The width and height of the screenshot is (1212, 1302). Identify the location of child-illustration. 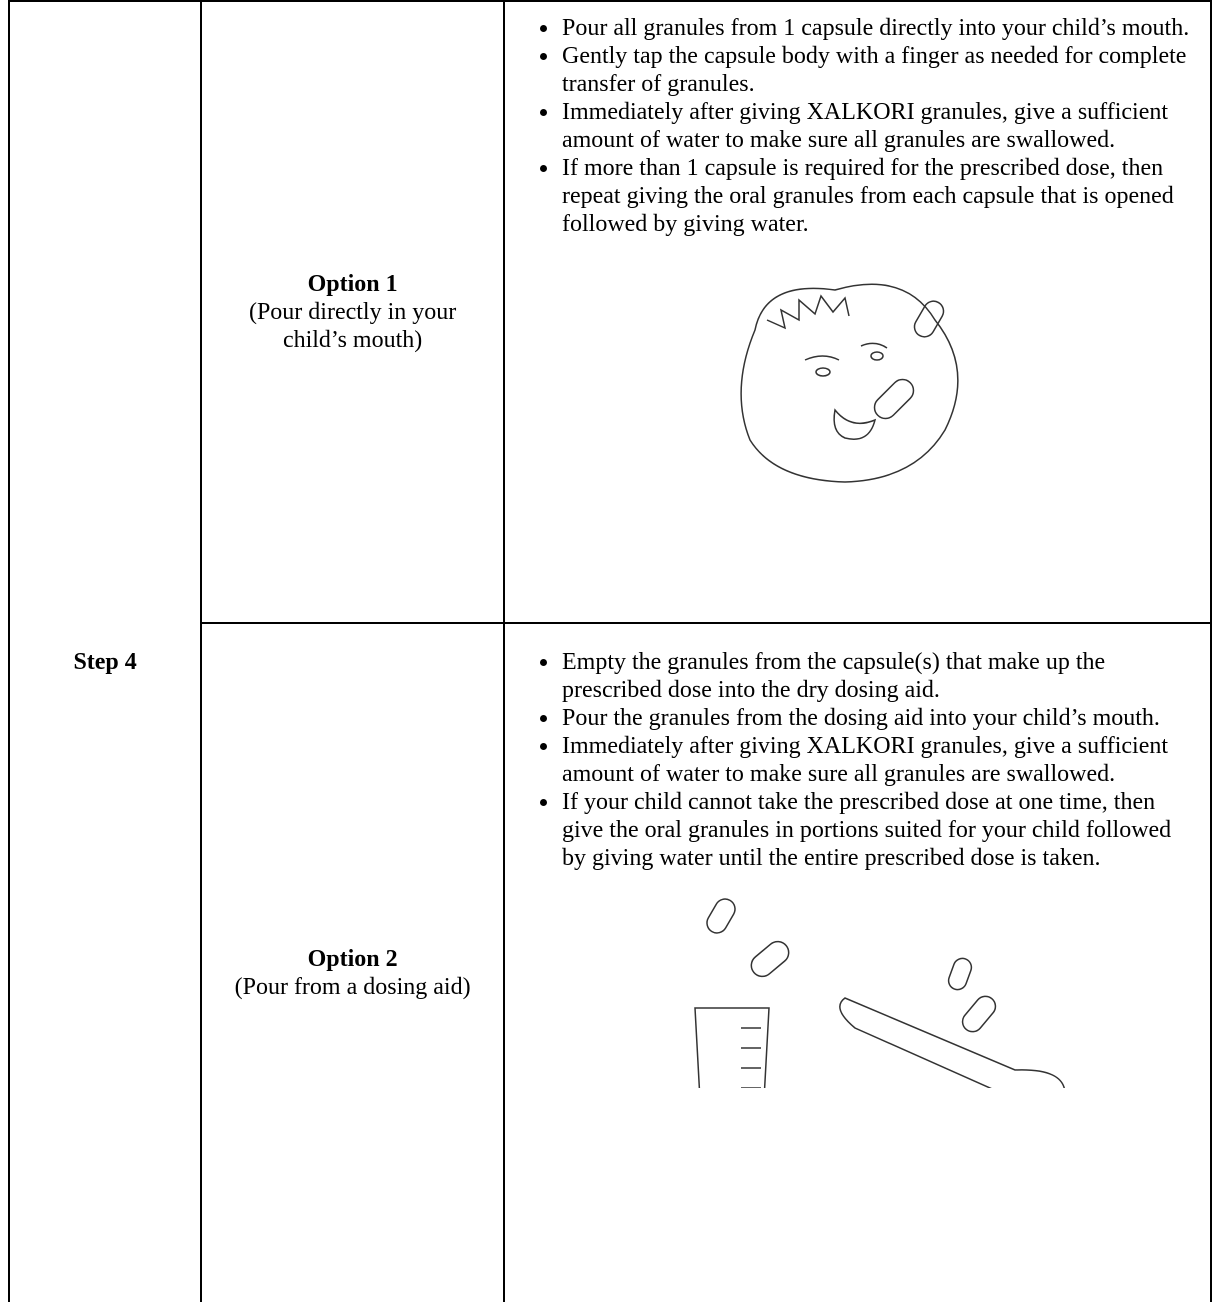
(849, 383).